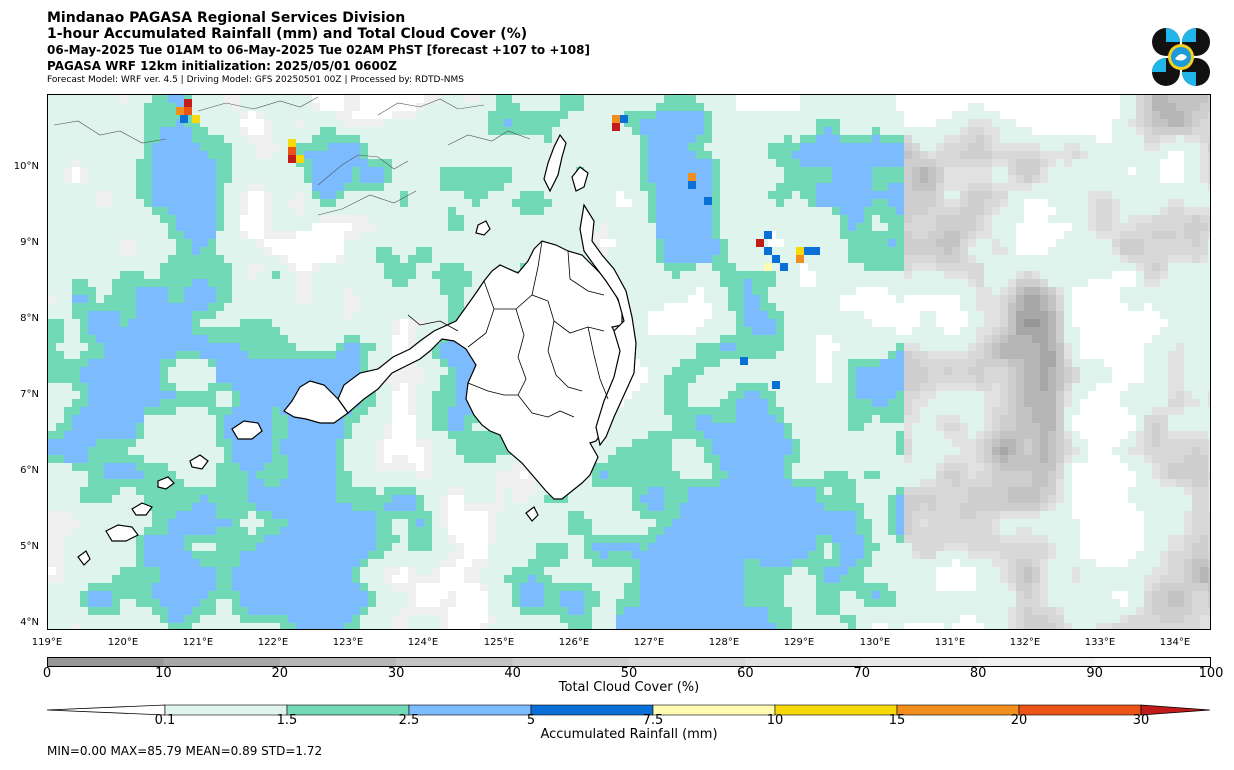  What do you see at coordinates (1175, 710) in the screenshot?
I see `rain-colorbar-over-extension` at bounding box center [1175, 710].